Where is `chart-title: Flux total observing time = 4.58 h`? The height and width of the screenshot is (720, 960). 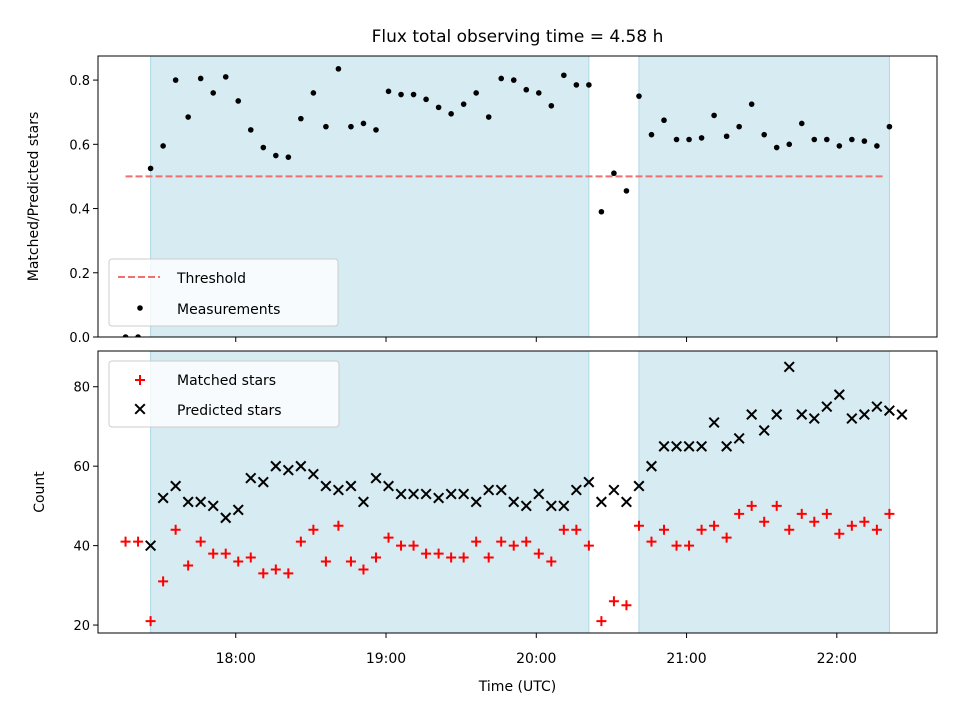
chart-title: Flux total observing time = 4.58 h is located at coordinates (518, 37).